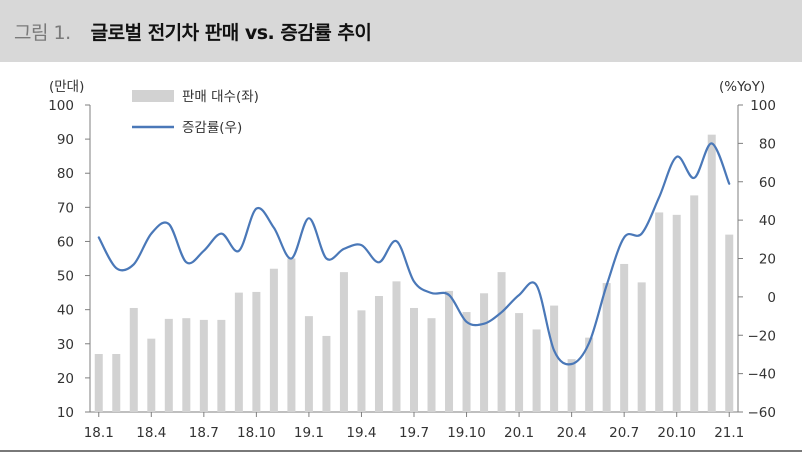 Image resolution: width=802 pixels, height=455 pixels. I want to click on x-tick-label: 18.10, so click(256, 433).